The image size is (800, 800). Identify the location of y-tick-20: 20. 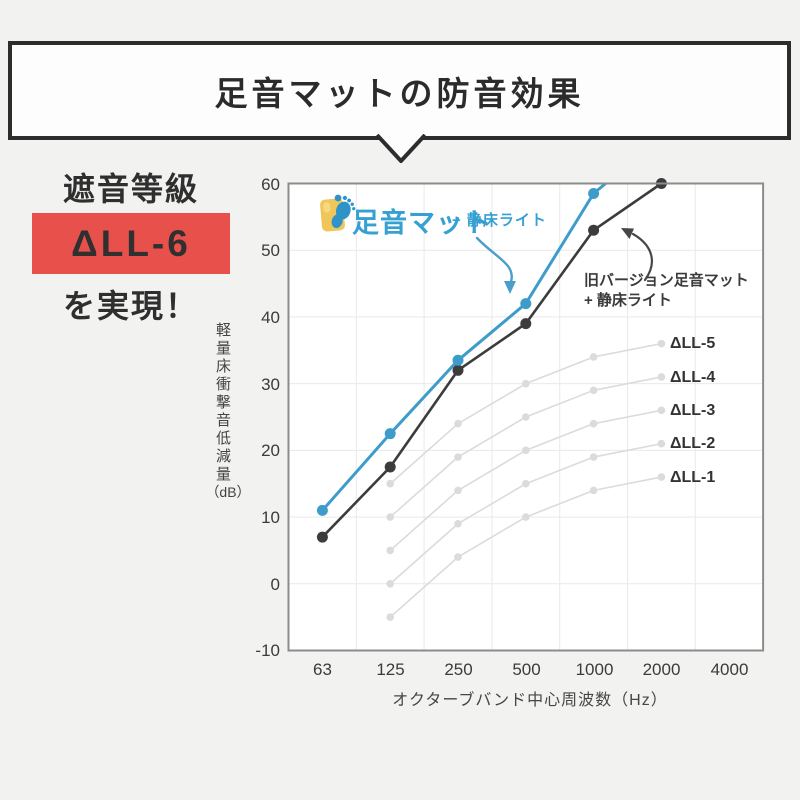
(270, 450).